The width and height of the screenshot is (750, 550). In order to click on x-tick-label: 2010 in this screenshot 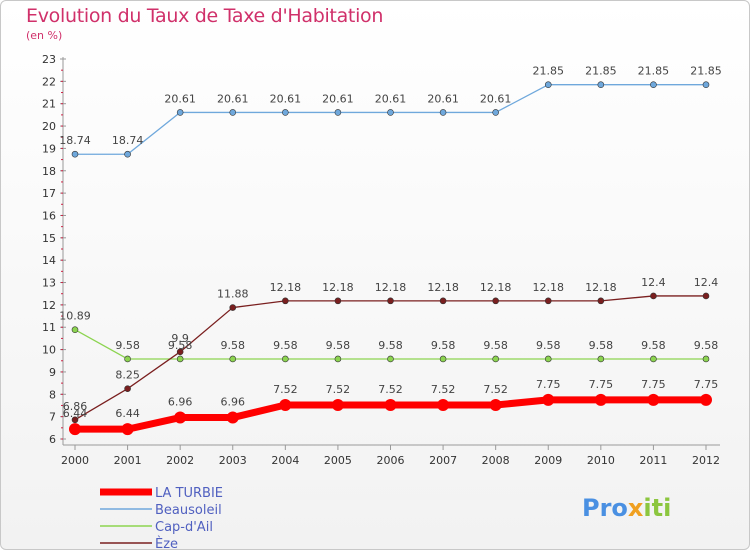, I will do `click(601, 460)`.